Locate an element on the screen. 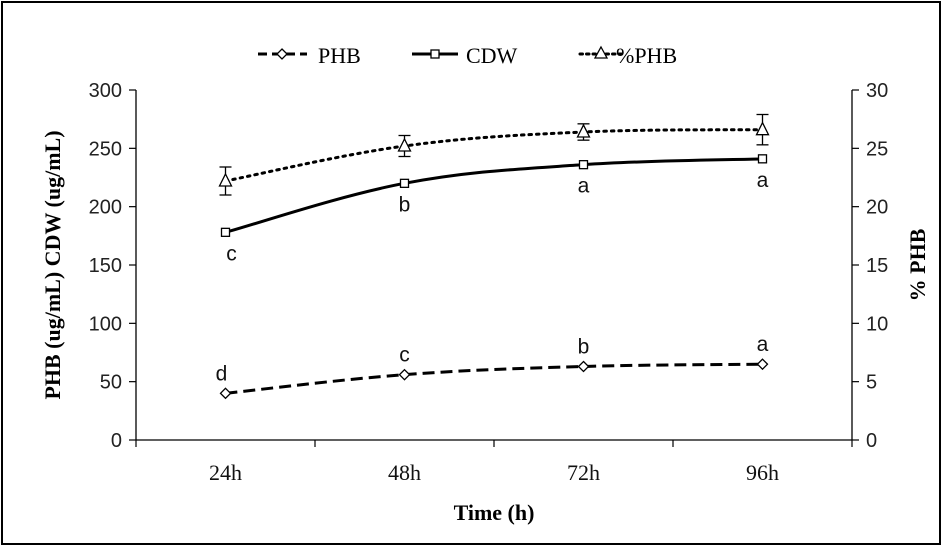 The height and width of the screenshot is (546, 942). y-axis-title-left: PHB (ug/mL) CDW (ug/mL) is located at coordinates (52, 264).